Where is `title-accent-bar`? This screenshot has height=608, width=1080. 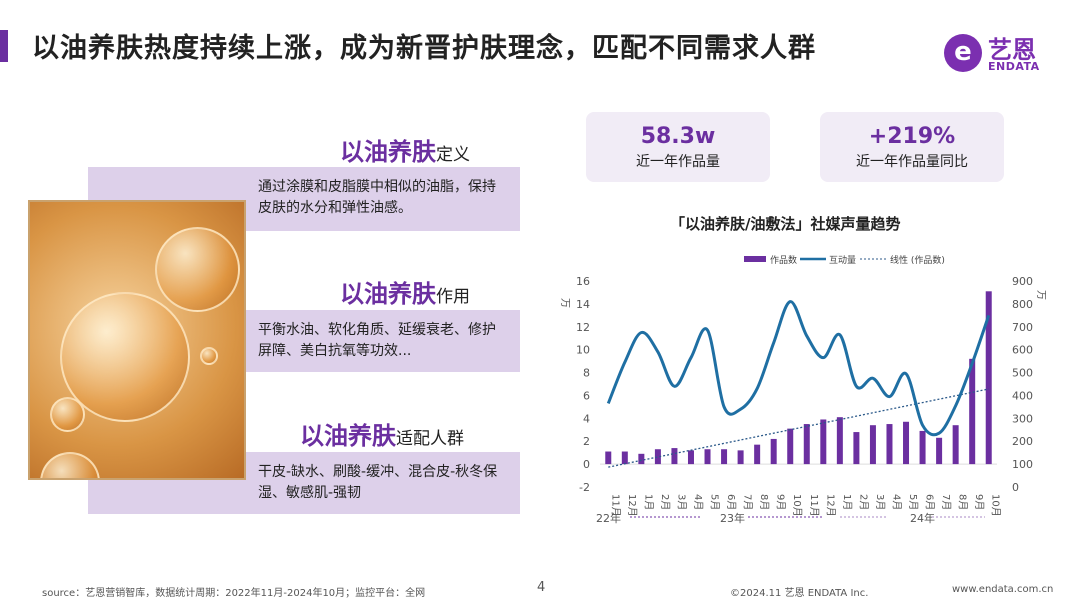 title-accent-bar is located at coordinates (4, 46).